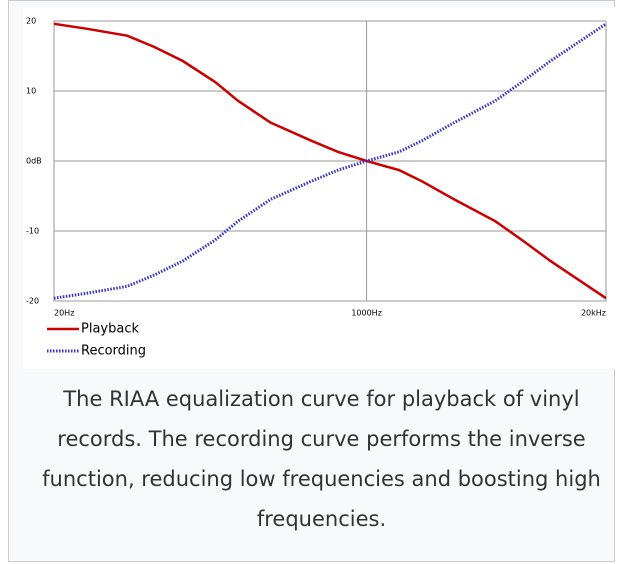  I want to click on x-tick-label: 20Hz, so click(64, 313).